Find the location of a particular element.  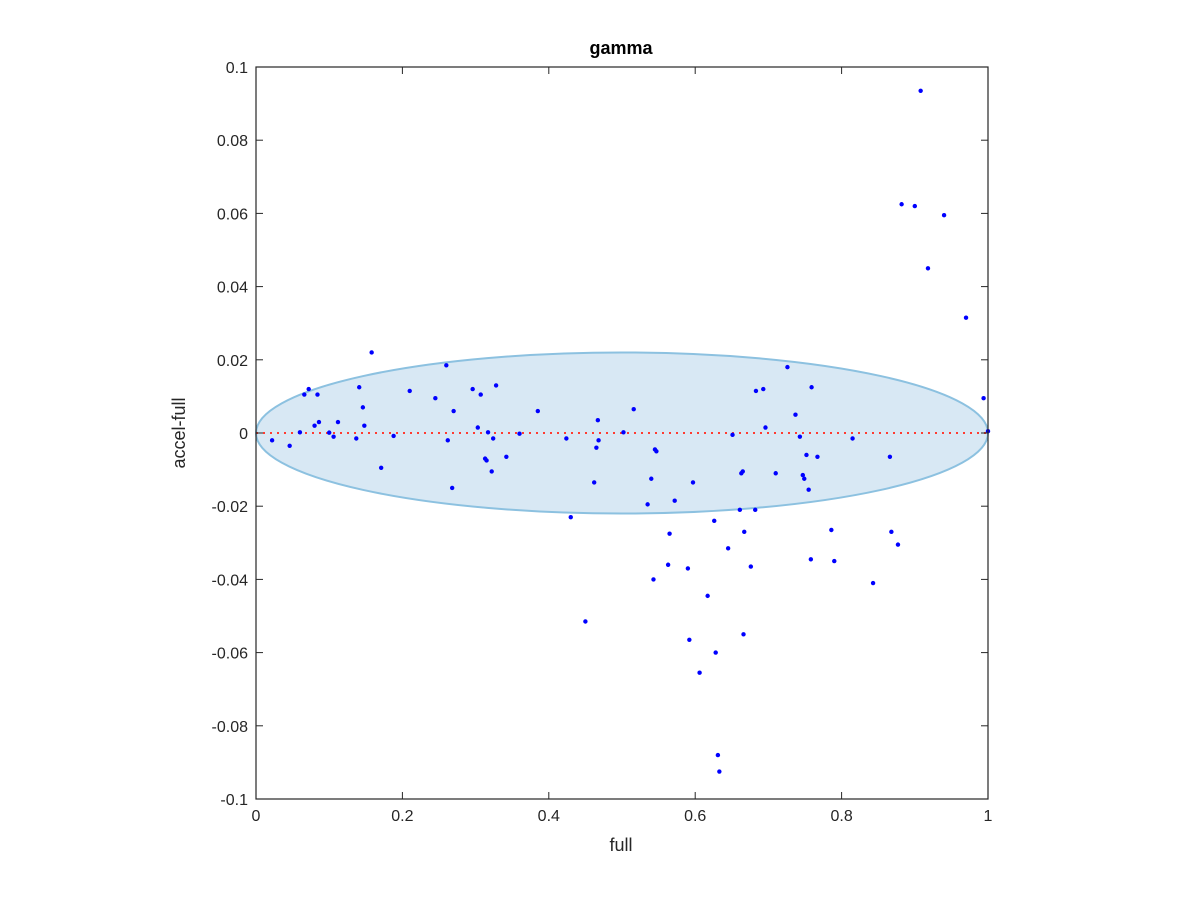

y-tick-label: -0.08 is located at coordinates (230, 727).